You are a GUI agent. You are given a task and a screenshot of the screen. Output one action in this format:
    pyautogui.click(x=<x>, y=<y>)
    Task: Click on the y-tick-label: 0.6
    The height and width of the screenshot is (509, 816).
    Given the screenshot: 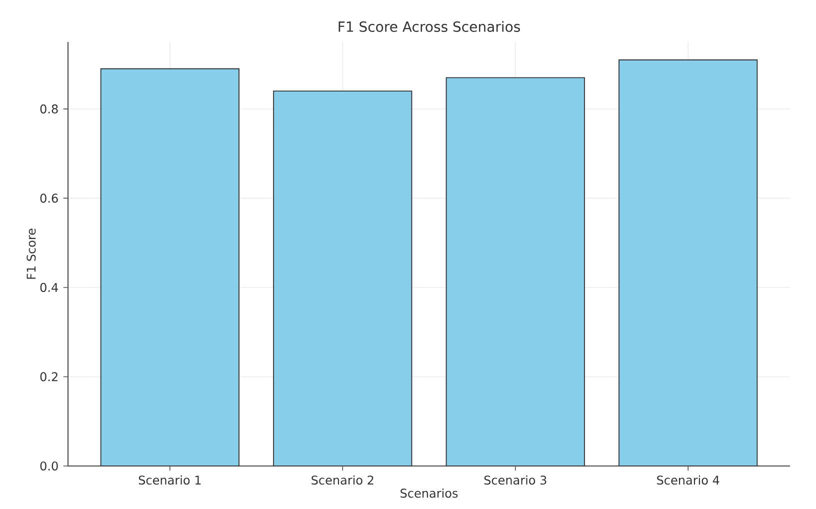 What is the action you would take?
    pyautogui.click(x=49, y=198)
    